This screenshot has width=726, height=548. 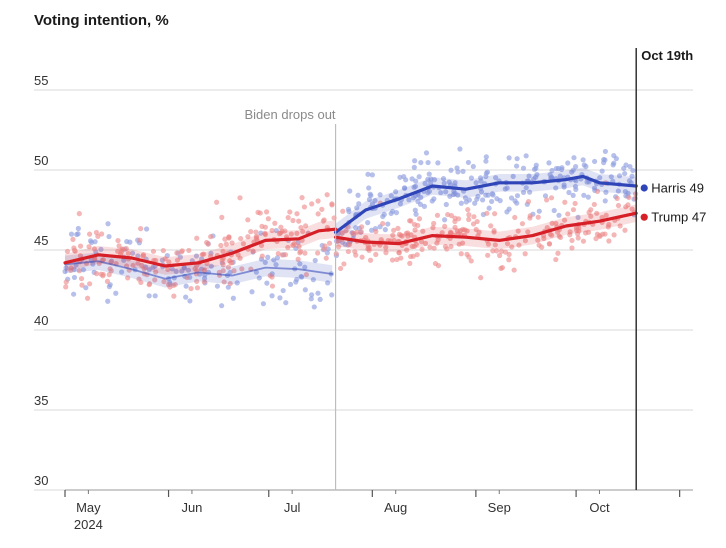 I want to click on y-tick-label-40: 40, so click(x=41, y=320).